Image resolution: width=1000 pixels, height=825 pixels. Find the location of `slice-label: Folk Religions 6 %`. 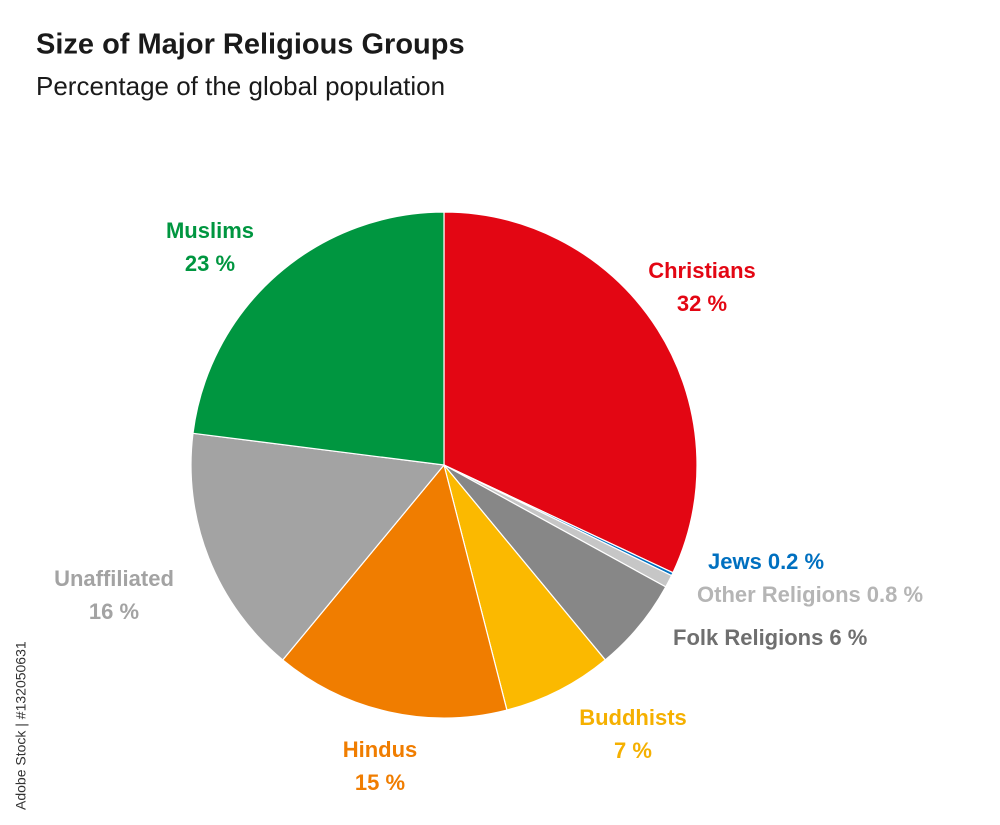

slice-label: Folk Religions 6 % is located at coordinates (770, 637).